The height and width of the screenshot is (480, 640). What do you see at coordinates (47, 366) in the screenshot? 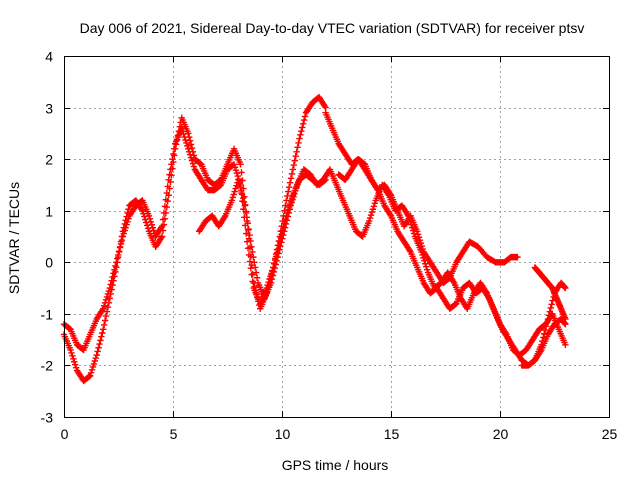
I see `y-tick-label: -2` at bounding box center [47, 366].